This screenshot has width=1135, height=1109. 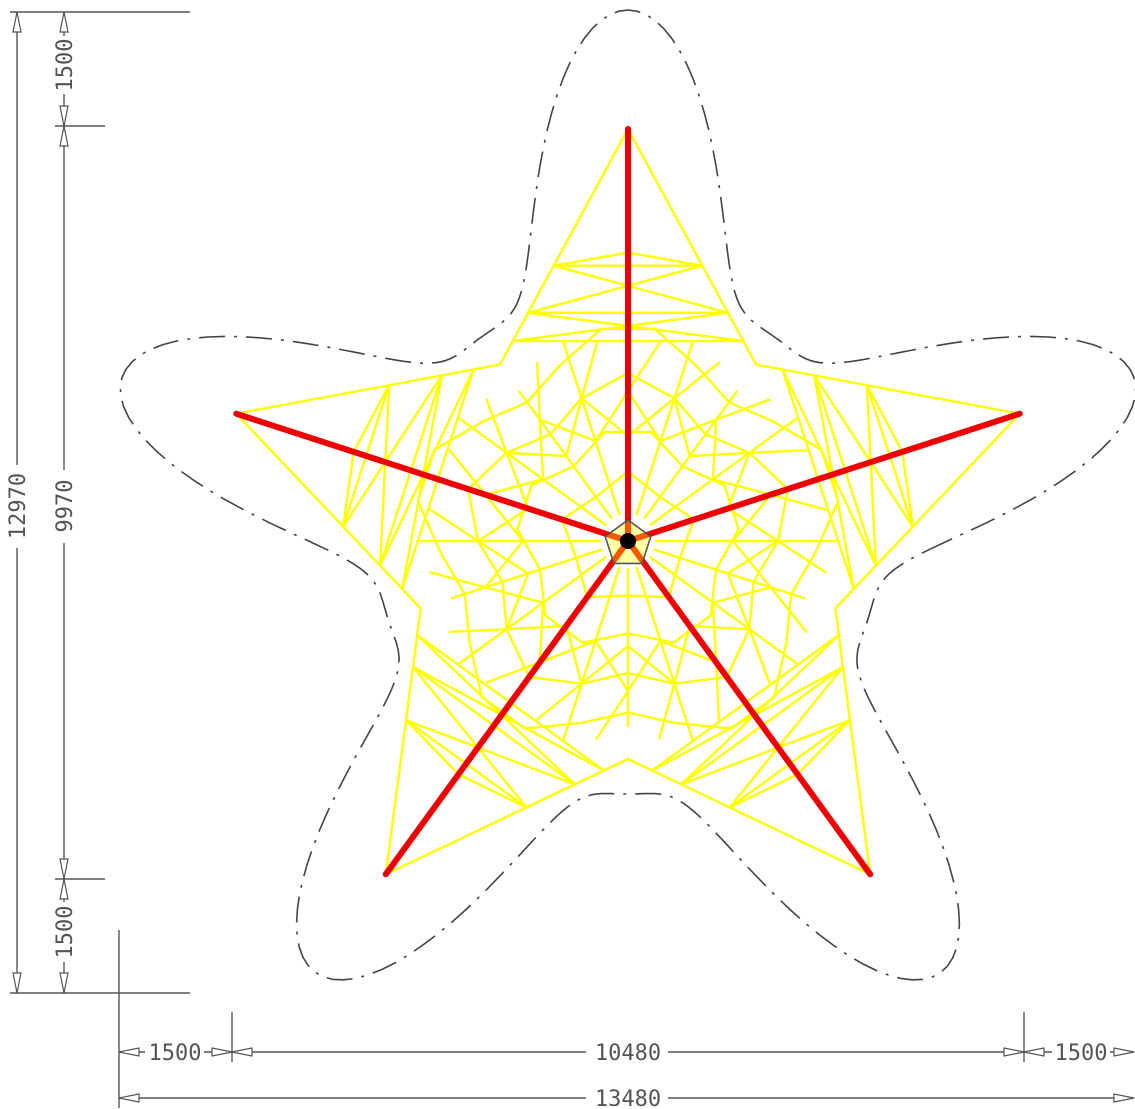 What do you see at coordinates (1124, 1098) in the screenshot?
I see `arrow-total-width-right` at bounding box center [1124, 1098].